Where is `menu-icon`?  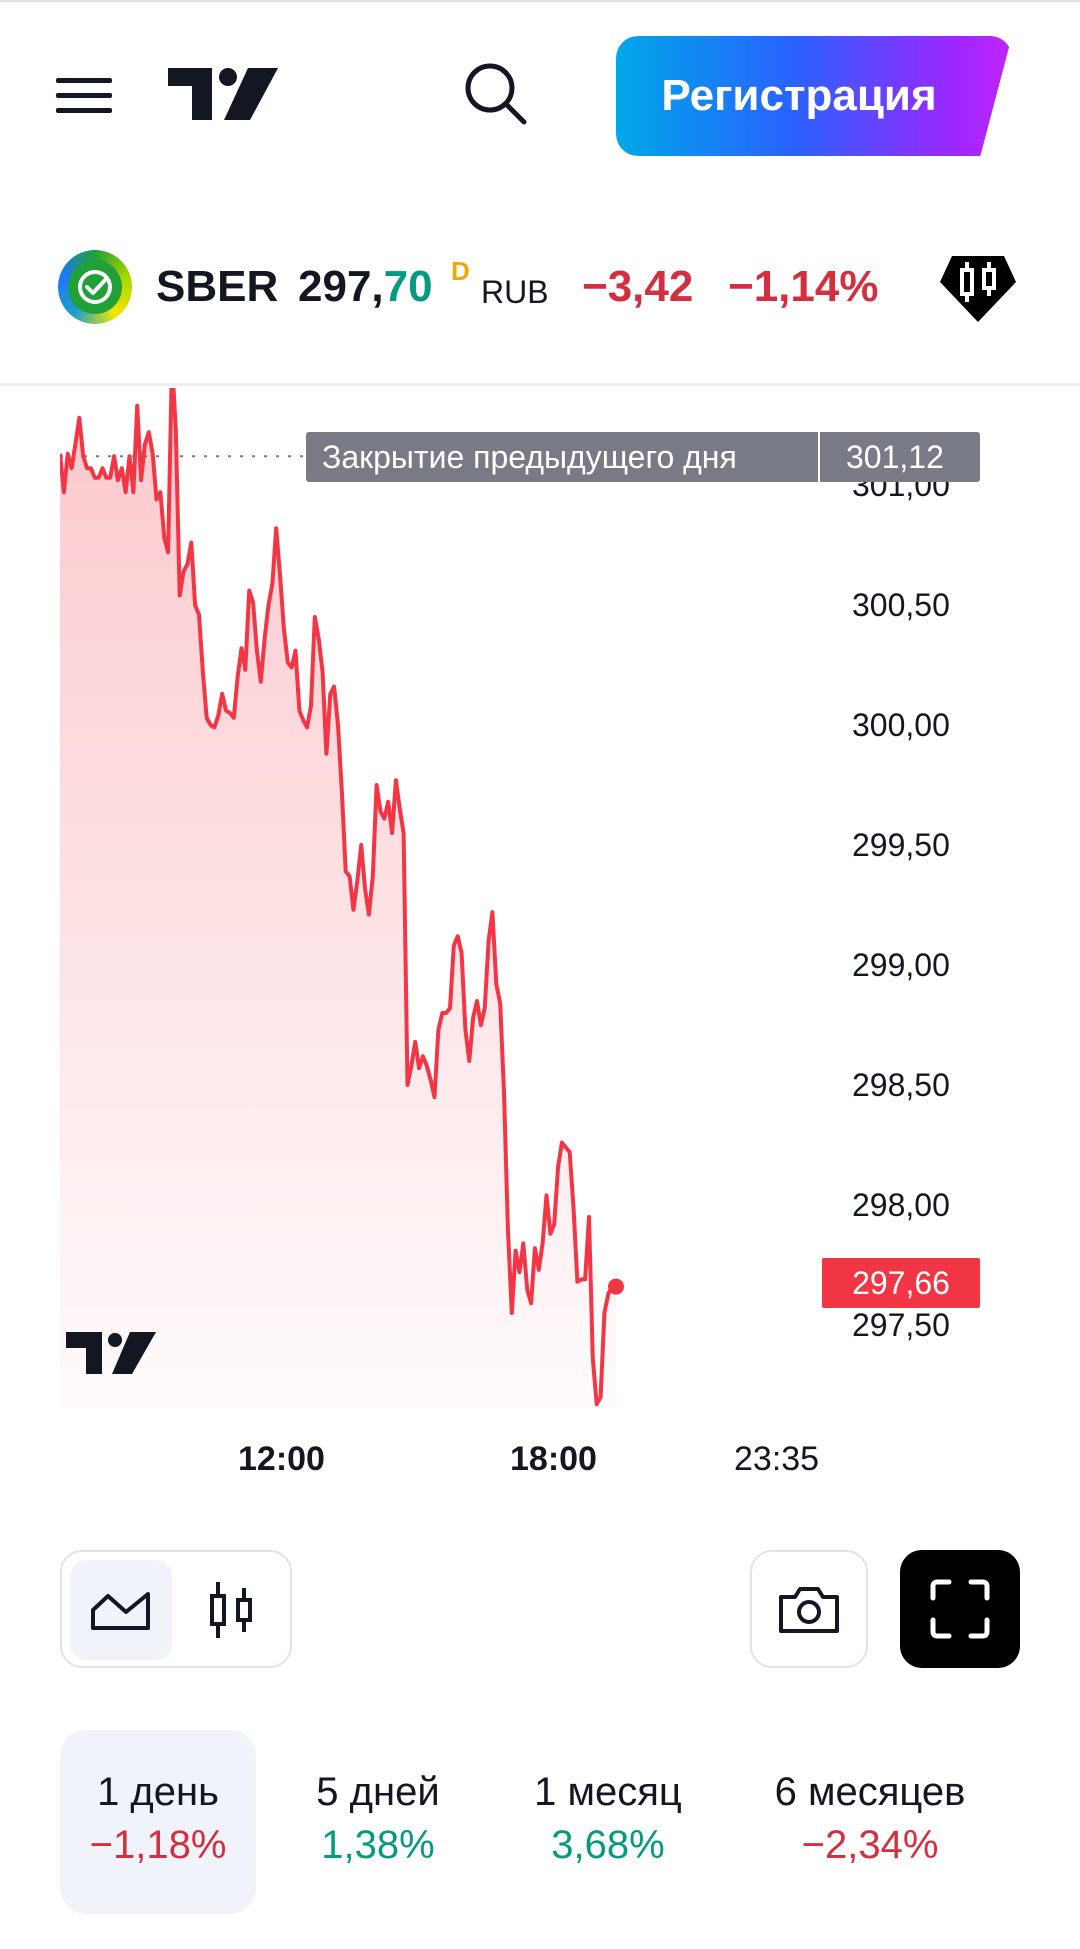 menu-icon is located at coordinates (85, 95).